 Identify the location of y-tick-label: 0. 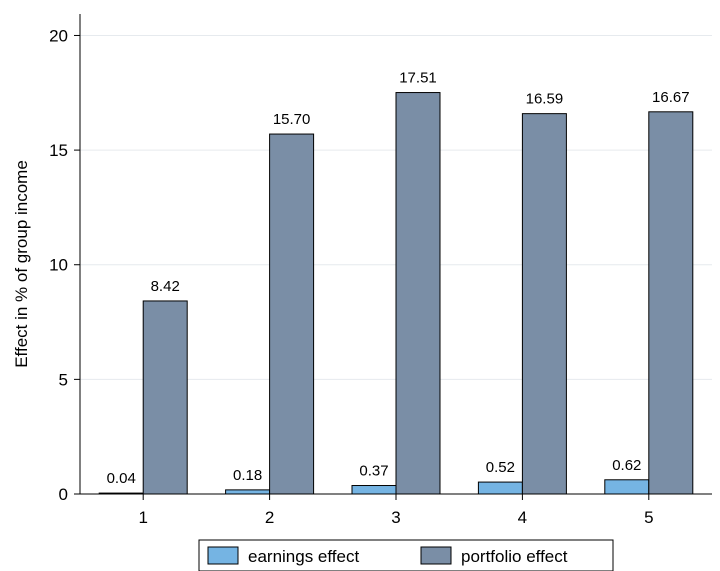
(63, 494).